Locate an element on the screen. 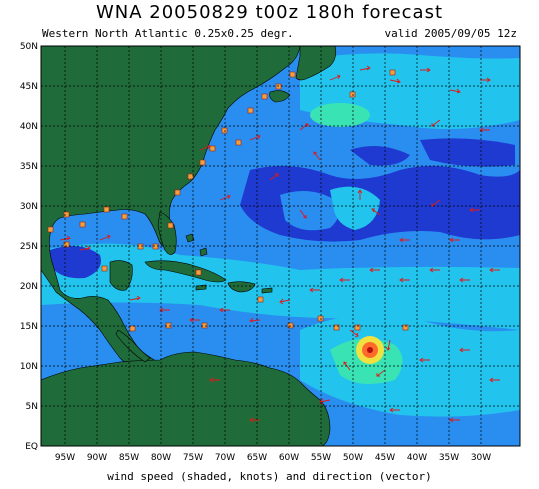 This screenshot has height=489, width=539. lon-label: 70W is located at coordinates (225, 458).